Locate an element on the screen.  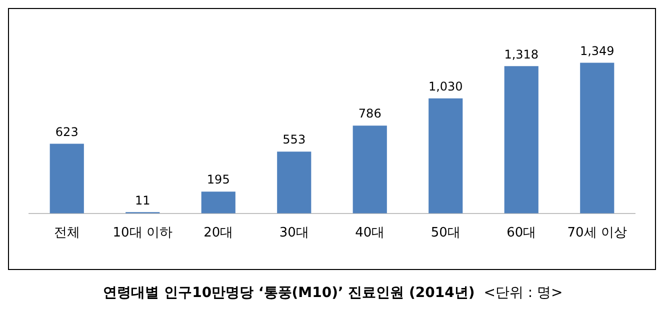
x-tick-label: 70세 이상 is located at coordinates (597, 233).